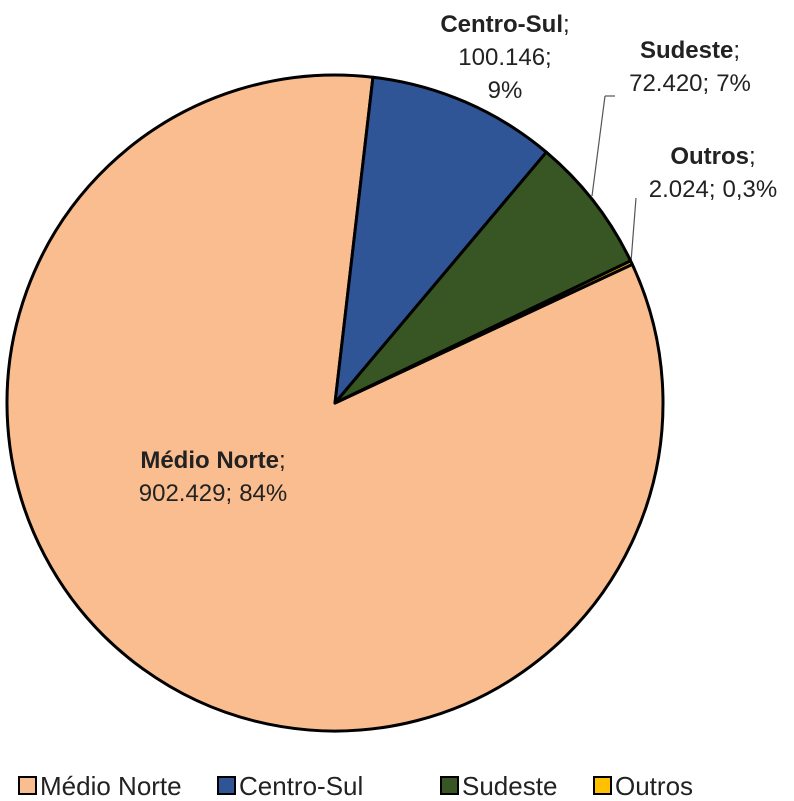 This screenshot has height=801, width=794. Describe the element at coordinates (713, 173) in the screenshot. I see `data-label: Outros; 2.024; 0,3%` at that location.